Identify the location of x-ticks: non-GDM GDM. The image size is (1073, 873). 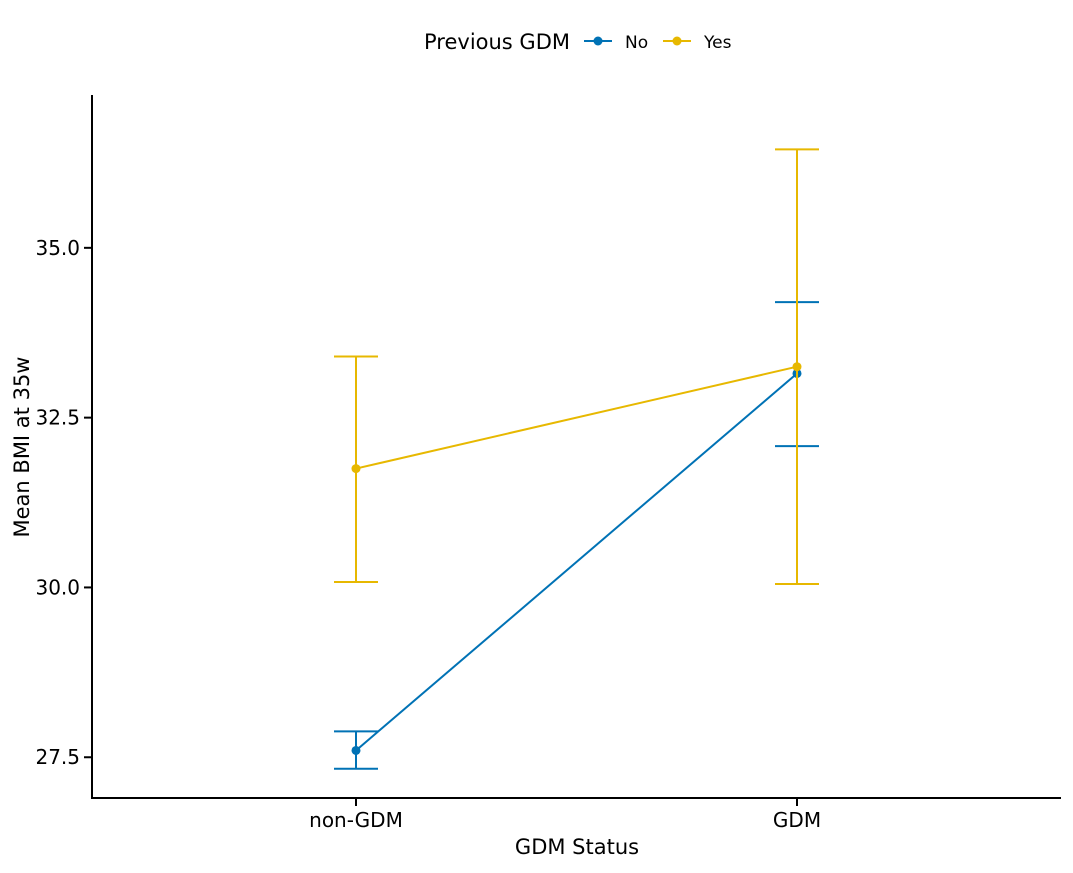
(565, 815).